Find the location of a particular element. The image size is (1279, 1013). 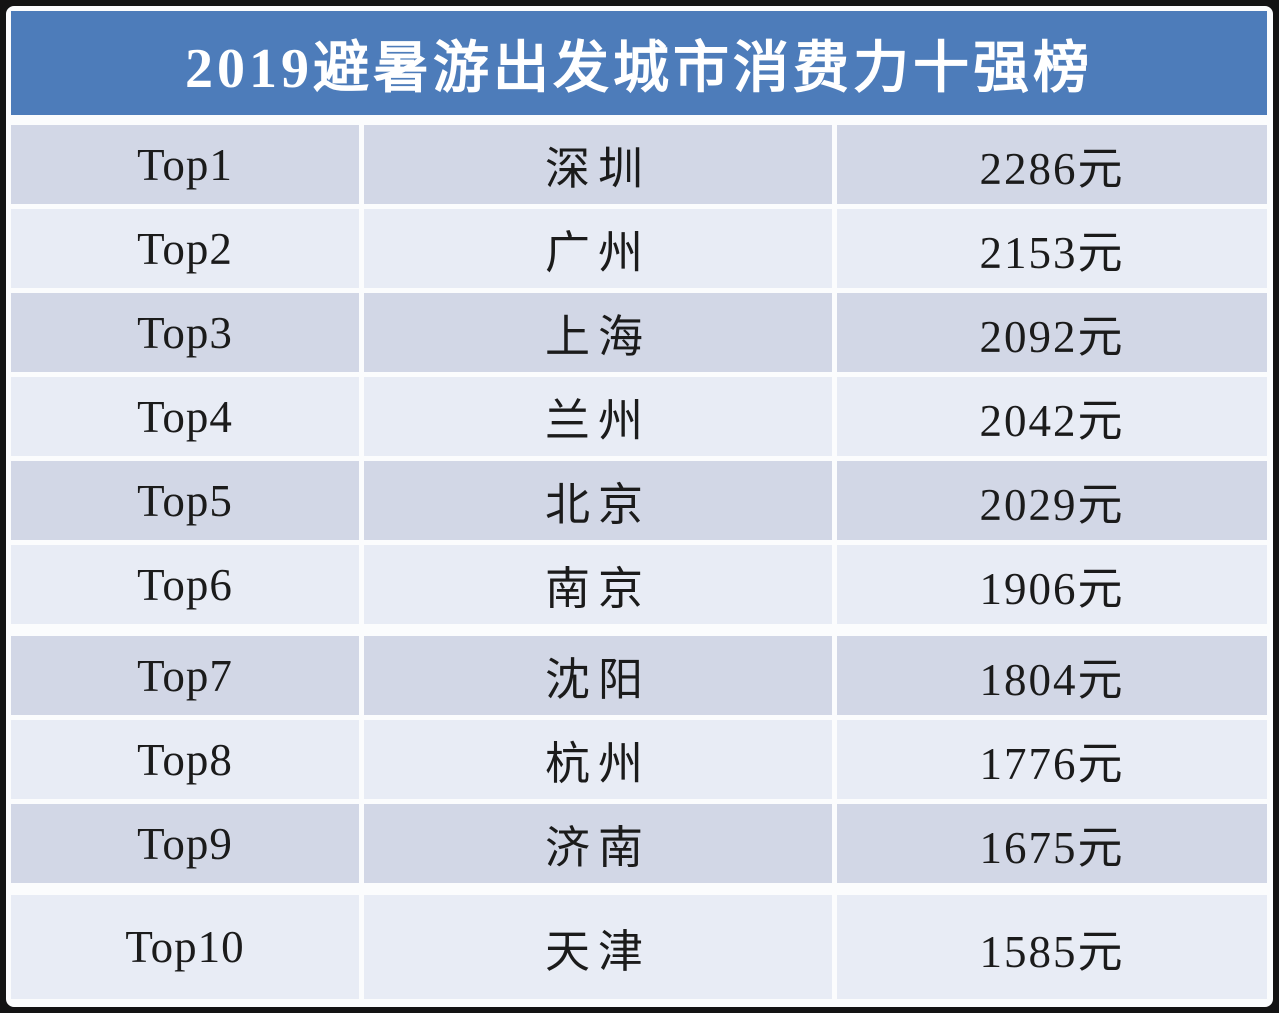

rank-cell: Top10 is located at coordinates (185, 947).